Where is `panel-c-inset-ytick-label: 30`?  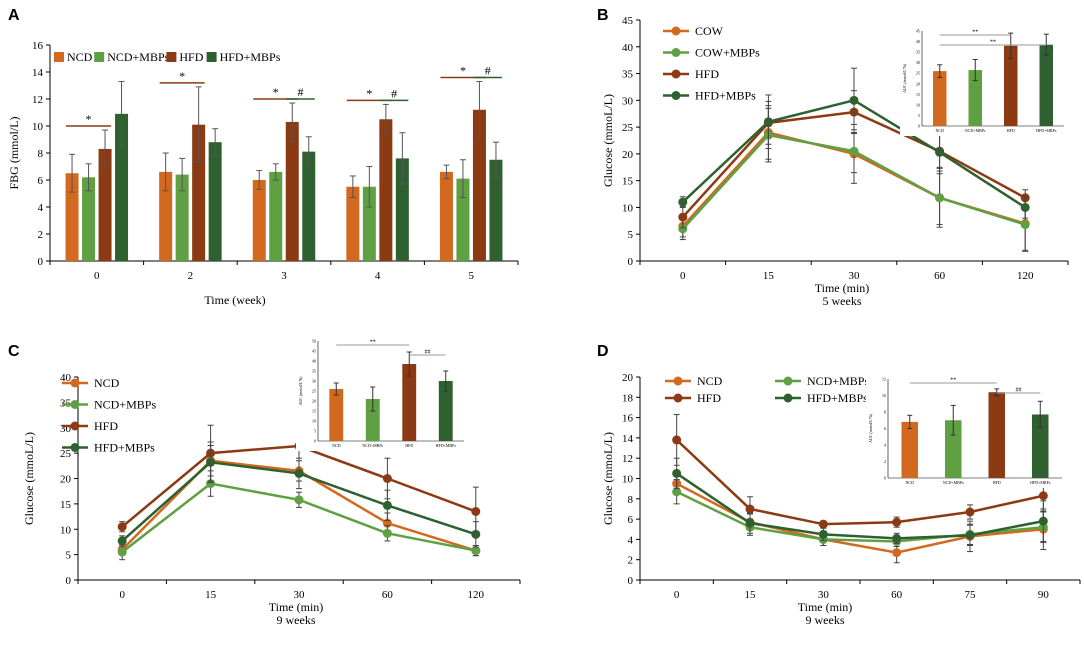 panel-c-inset-ytick-label: 30 is located at coordinates (314, 381).